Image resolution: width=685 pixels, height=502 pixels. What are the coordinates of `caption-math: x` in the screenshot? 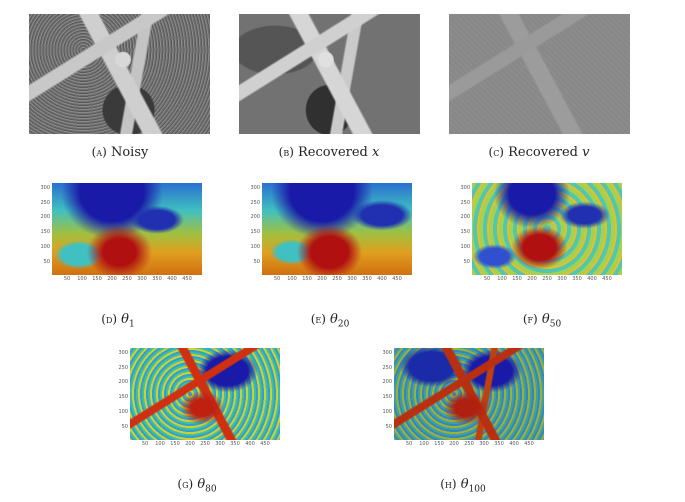 It's located at (376, 152).